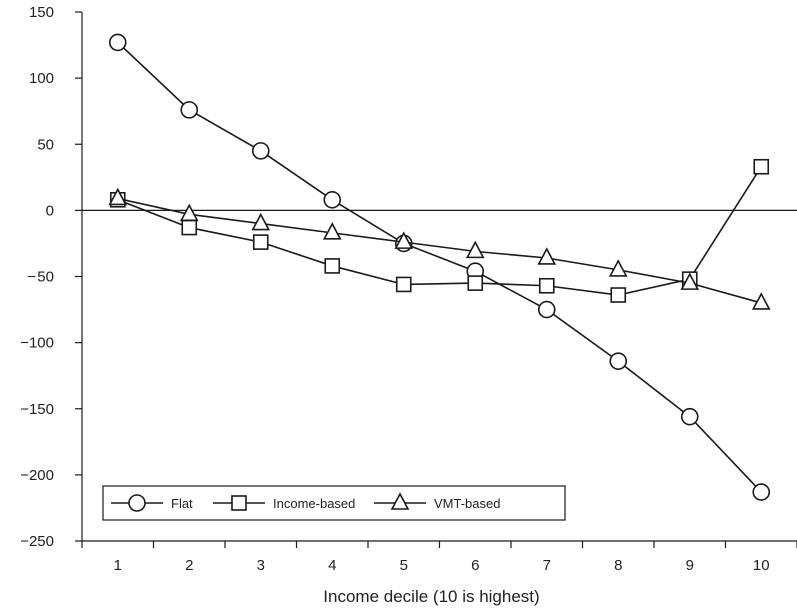 The image size is (797, 612). I want to click on x-tick-label: 4, so click(332, 565).